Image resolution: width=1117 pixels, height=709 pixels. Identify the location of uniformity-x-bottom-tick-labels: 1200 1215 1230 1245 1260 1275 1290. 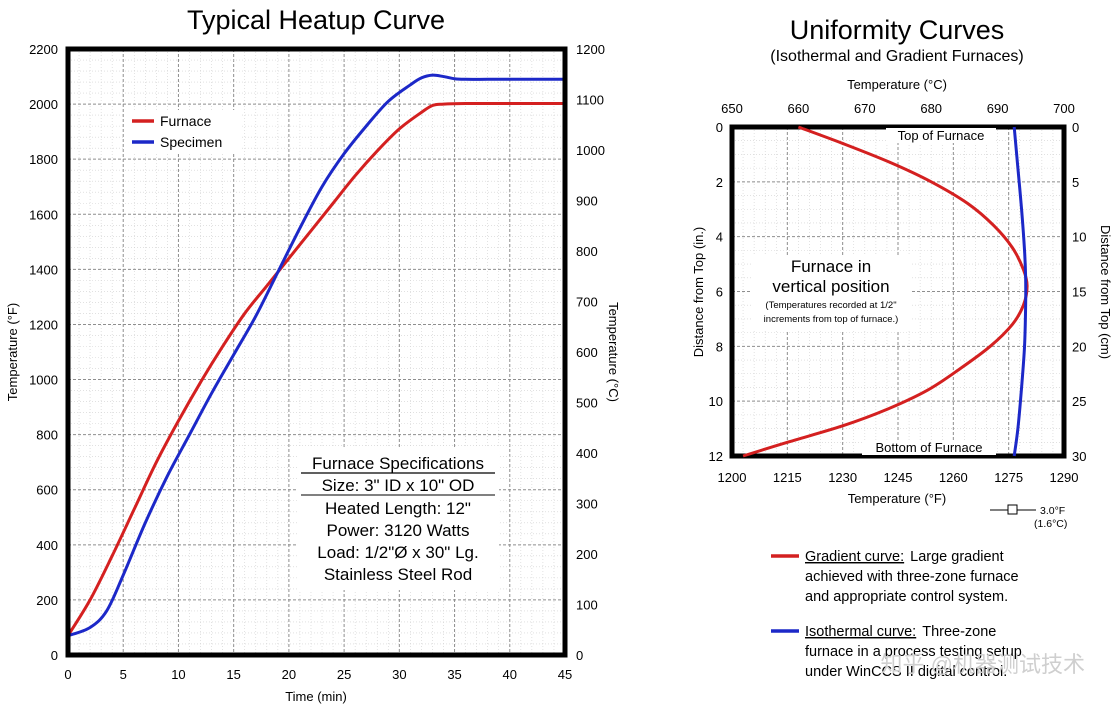
(898, 477).